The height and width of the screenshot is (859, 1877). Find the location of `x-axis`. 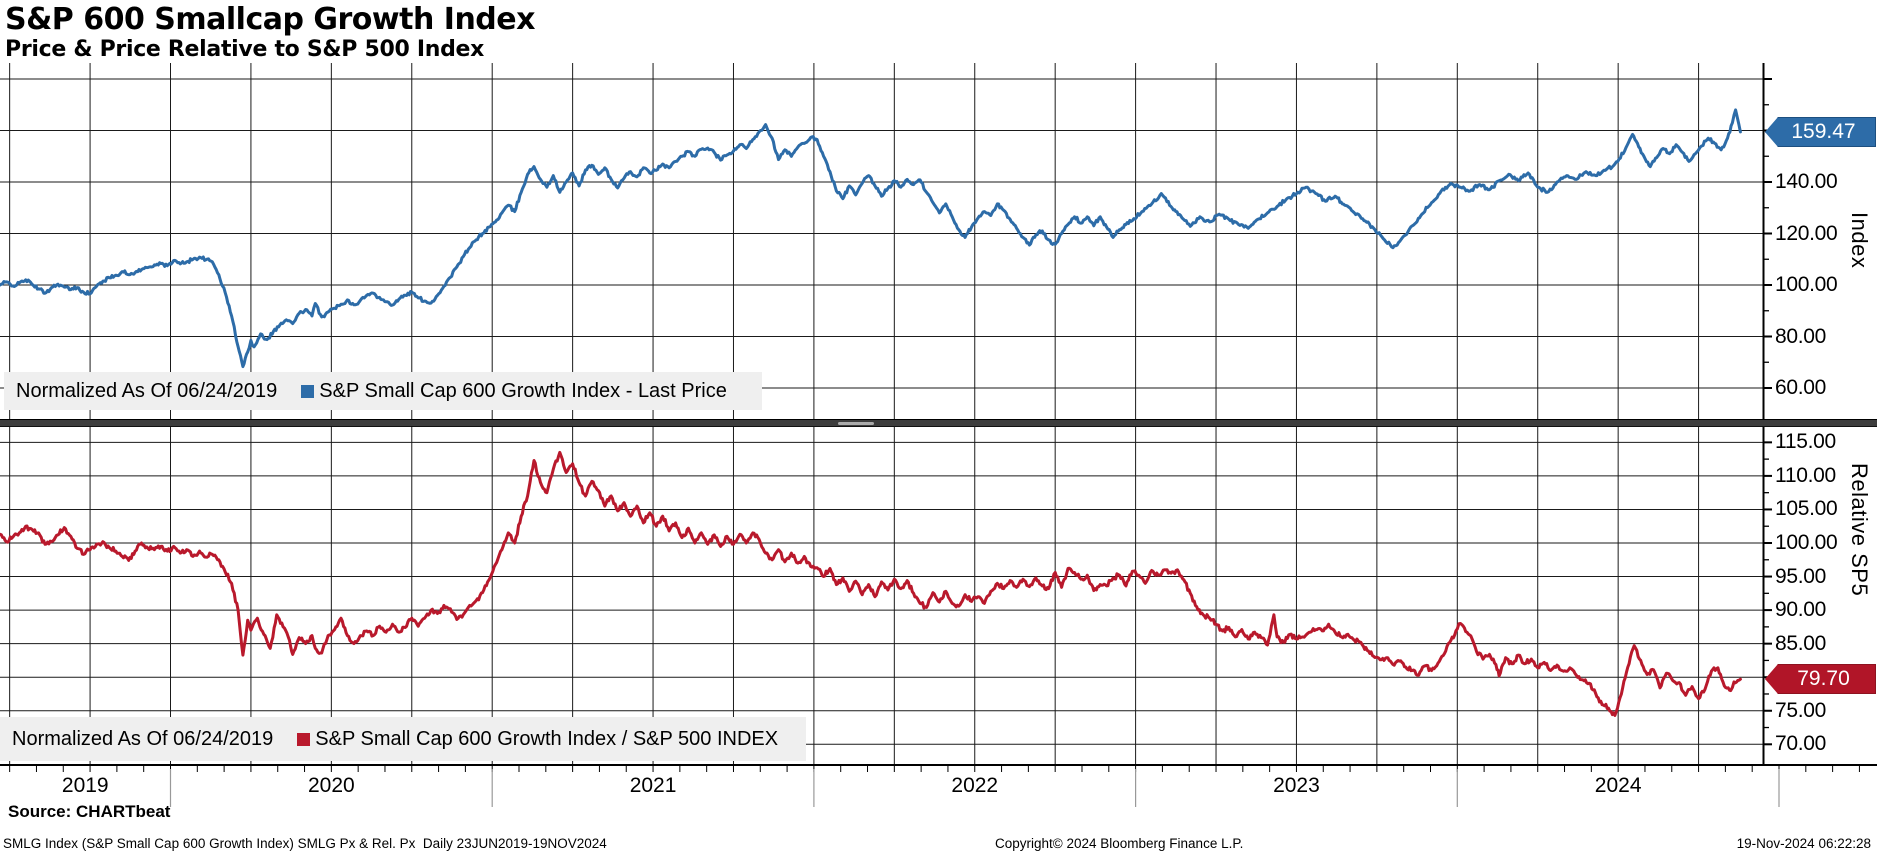

x-axis is located at coordinates (938, 785).